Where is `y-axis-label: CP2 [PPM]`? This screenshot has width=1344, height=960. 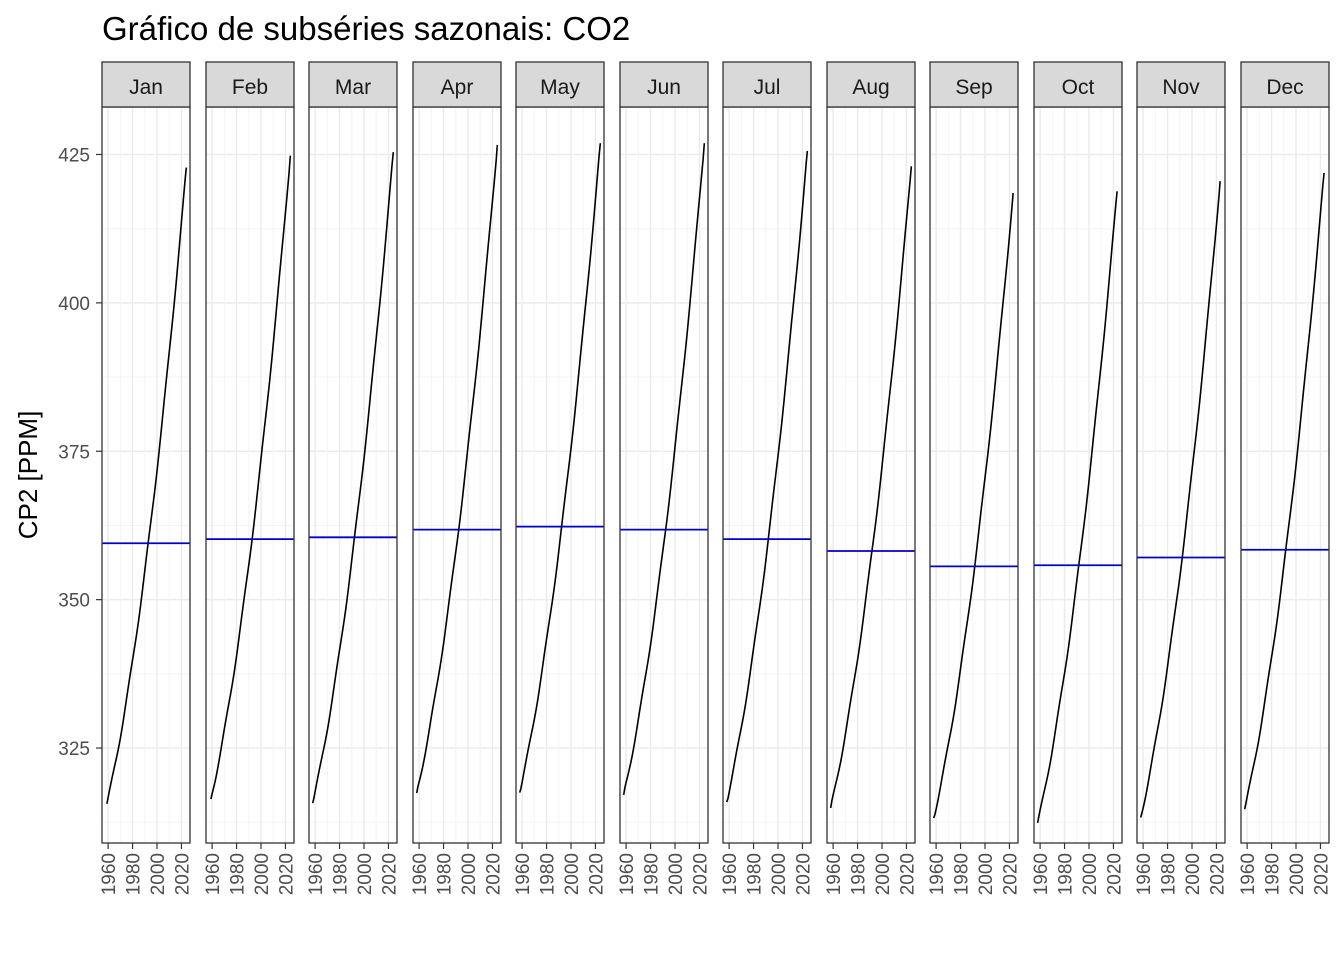 y-axis-label: CP2 [PPM] is located at coordinates (28, 475).